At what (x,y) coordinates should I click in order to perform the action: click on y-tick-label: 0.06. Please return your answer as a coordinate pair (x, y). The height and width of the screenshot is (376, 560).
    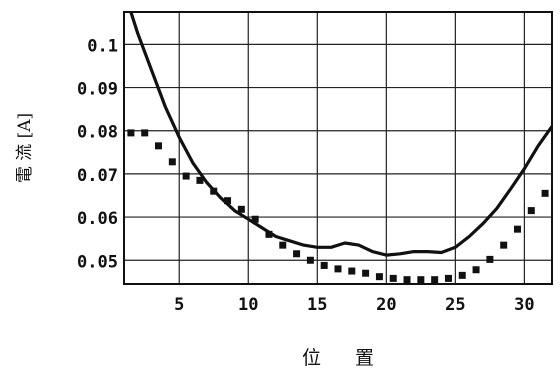
    Looking at the image, I should click on (97, 219).